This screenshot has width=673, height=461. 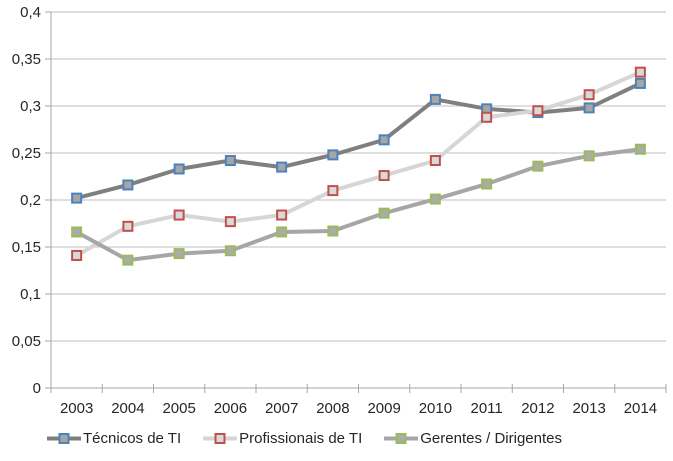 What do you see at coordinates (301, 438) in the screenshot?
I see `legend-label: Profissionais de TI` at bounding box center [301, 438].